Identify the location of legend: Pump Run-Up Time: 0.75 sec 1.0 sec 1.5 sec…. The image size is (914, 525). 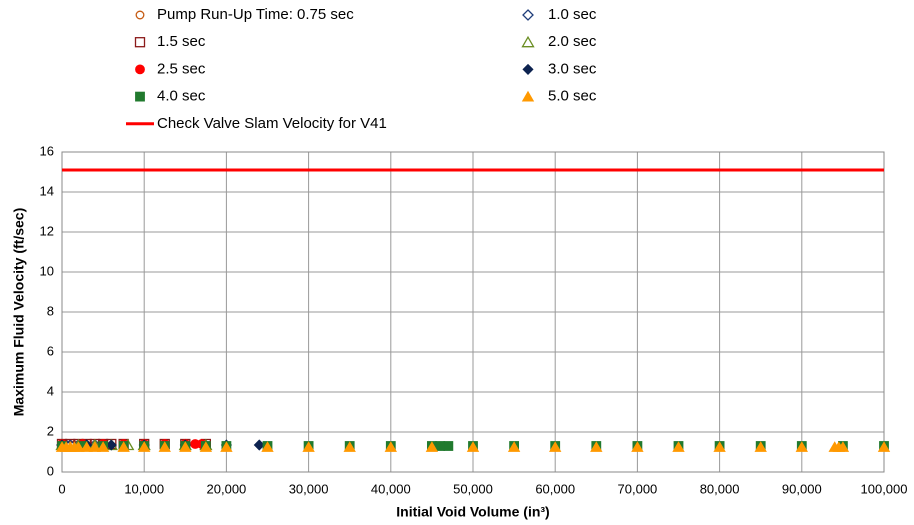
(361, 69).